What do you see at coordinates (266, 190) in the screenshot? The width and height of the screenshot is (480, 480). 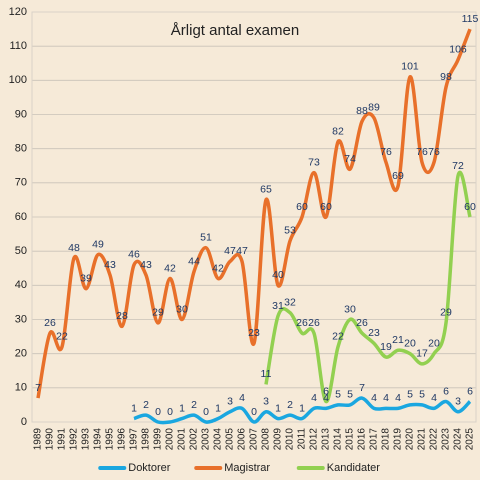 I see `data-label: 65` at bounding box center [266, 190].